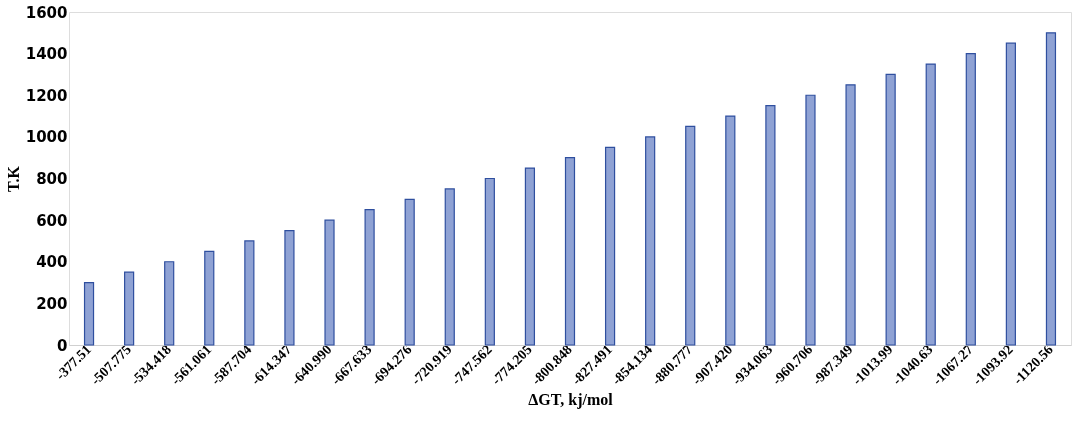  Describe the element at coordinates (46, 54) in the screenshot. I see `y-tick-label: 1400` at that location.